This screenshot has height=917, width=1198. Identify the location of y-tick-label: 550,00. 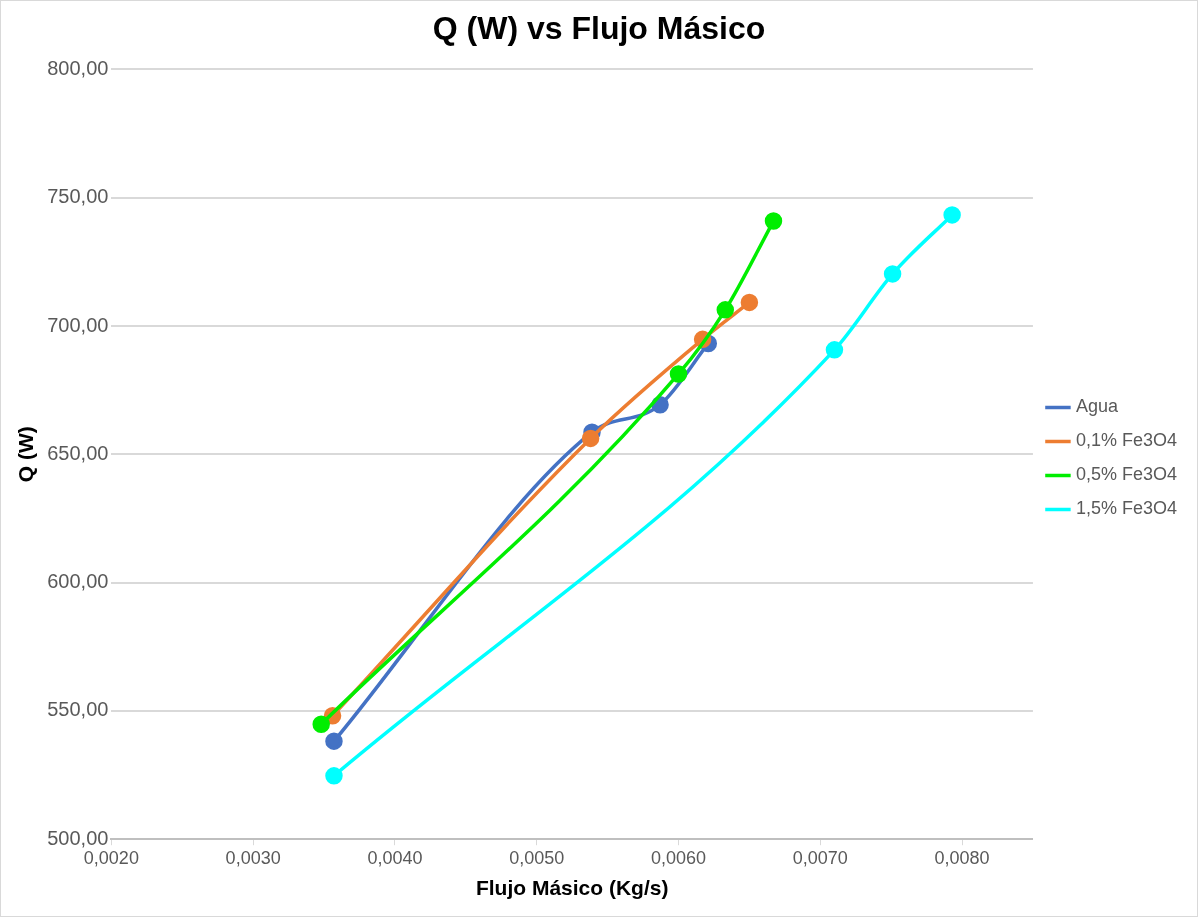
(78, 709).